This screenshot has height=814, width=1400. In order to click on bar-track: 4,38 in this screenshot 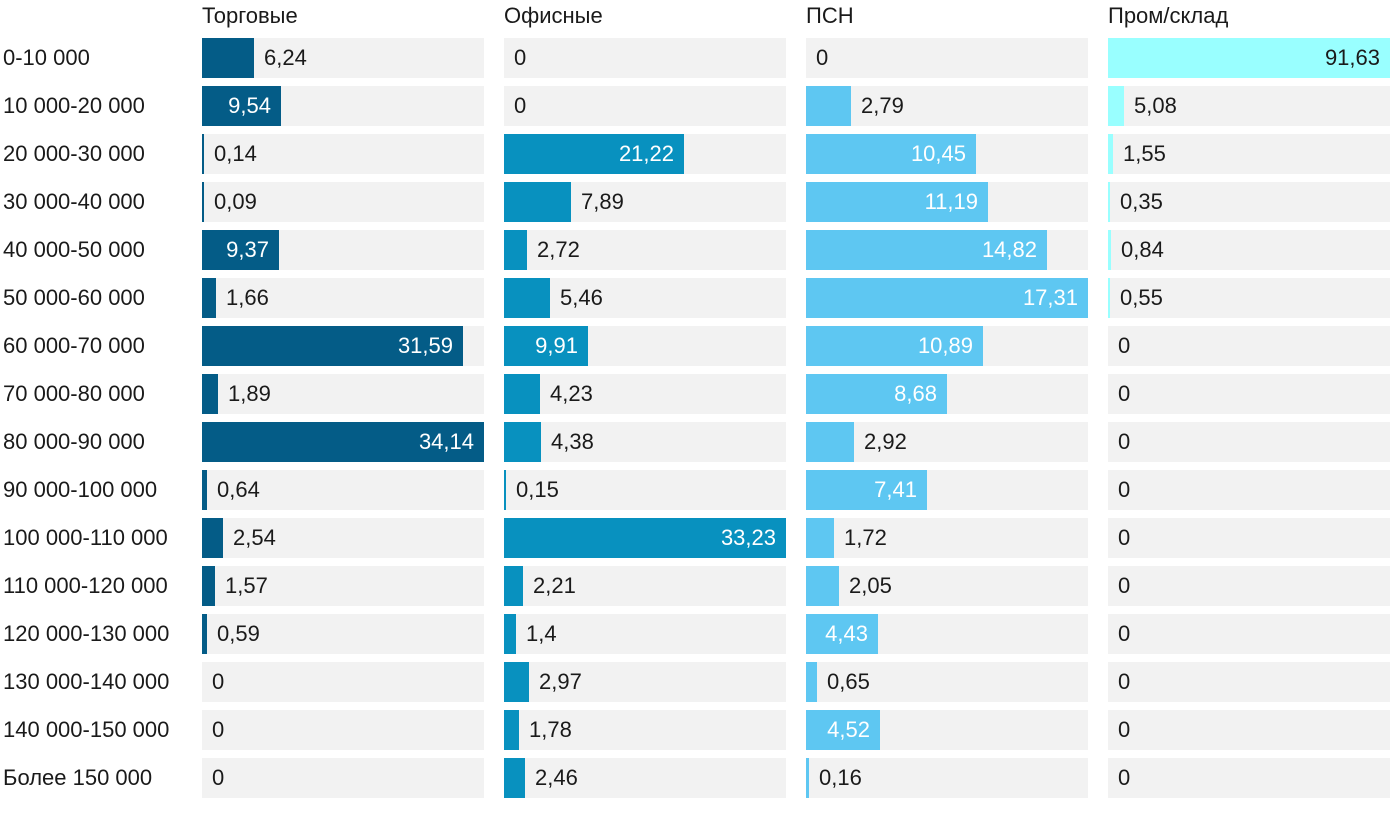, I will do `click(645, 442)`.